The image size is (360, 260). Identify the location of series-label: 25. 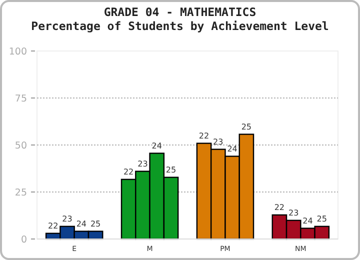
(95, 223).